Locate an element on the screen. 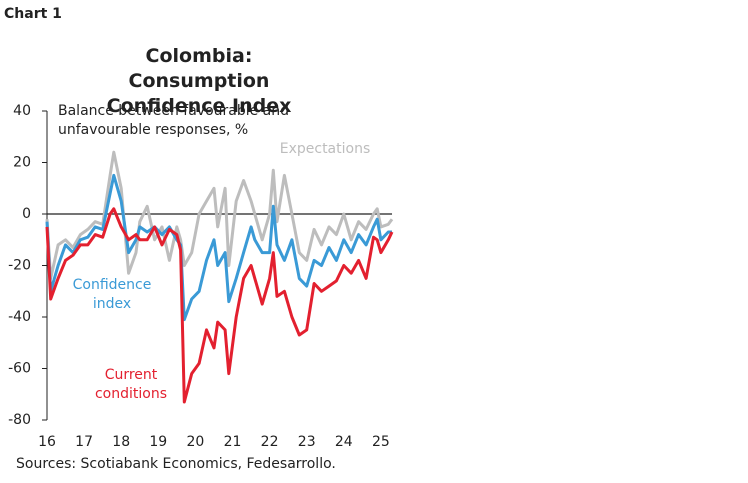 The width and height of the screenshot is (748, 483). x-tick-label: 24 is located at coordinates (344, 442).